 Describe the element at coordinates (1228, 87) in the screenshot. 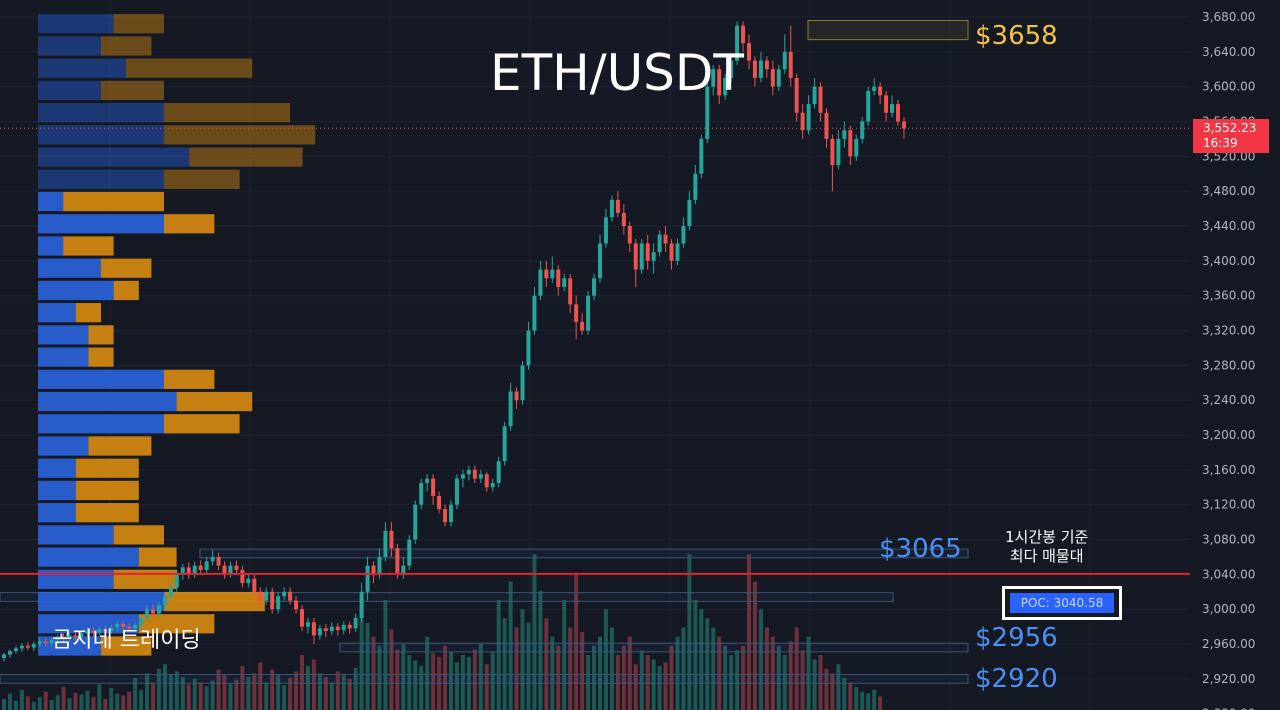

I see `price-tick-label: 3,600.00` at that location.